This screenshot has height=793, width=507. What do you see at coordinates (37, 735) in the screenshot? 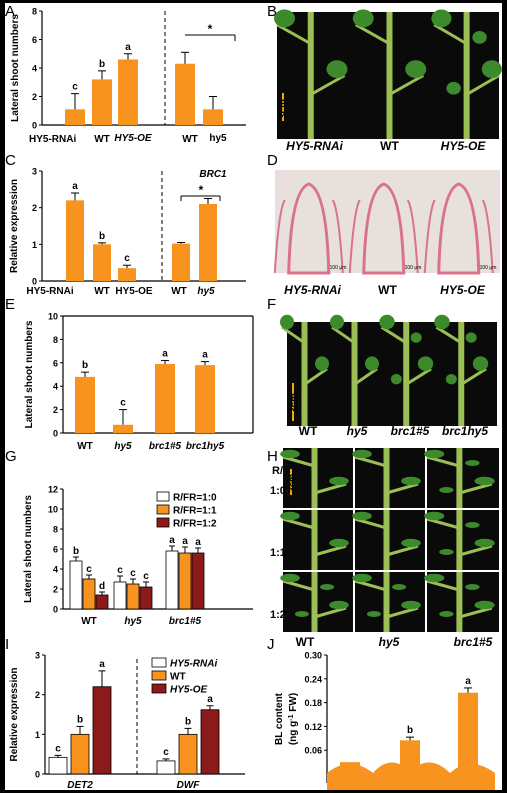
I see `y-tick-label: 1` at bounding box center [37, 735].